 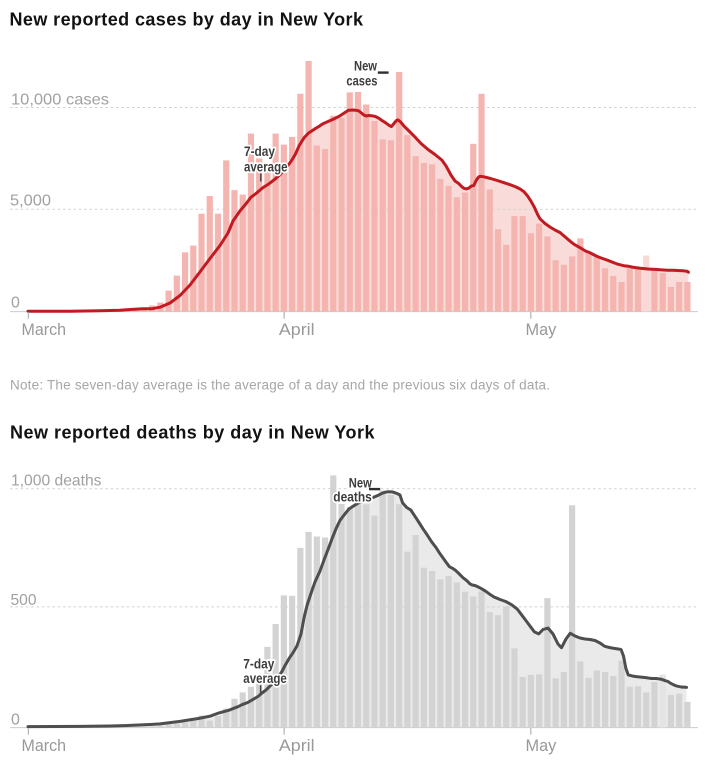 I want to click on svg-text: 10,000 cases, so click(x=60, y=100).